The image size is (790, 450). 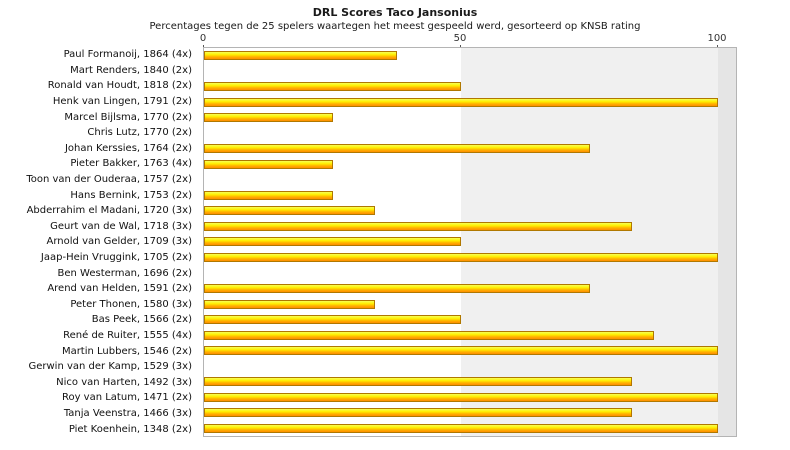 What do you see at coordinates (121, 226) in the screenshot?
I see `category-label: Geurt van de Wal, 1718 (3x)` at bounding box center [121, 226].